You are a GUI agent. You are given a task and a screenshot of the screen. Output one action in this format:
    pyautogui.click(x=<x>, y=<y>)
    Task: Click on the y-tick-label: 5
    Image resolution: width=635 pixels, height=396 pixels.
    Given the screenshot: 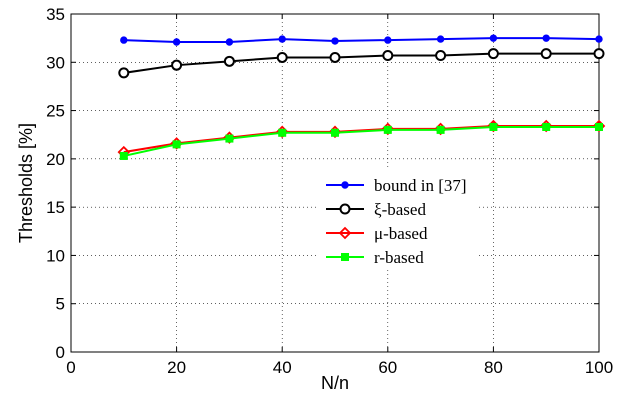 What is the action you would take?
    pyautogui.click(x=60, y=304)
    